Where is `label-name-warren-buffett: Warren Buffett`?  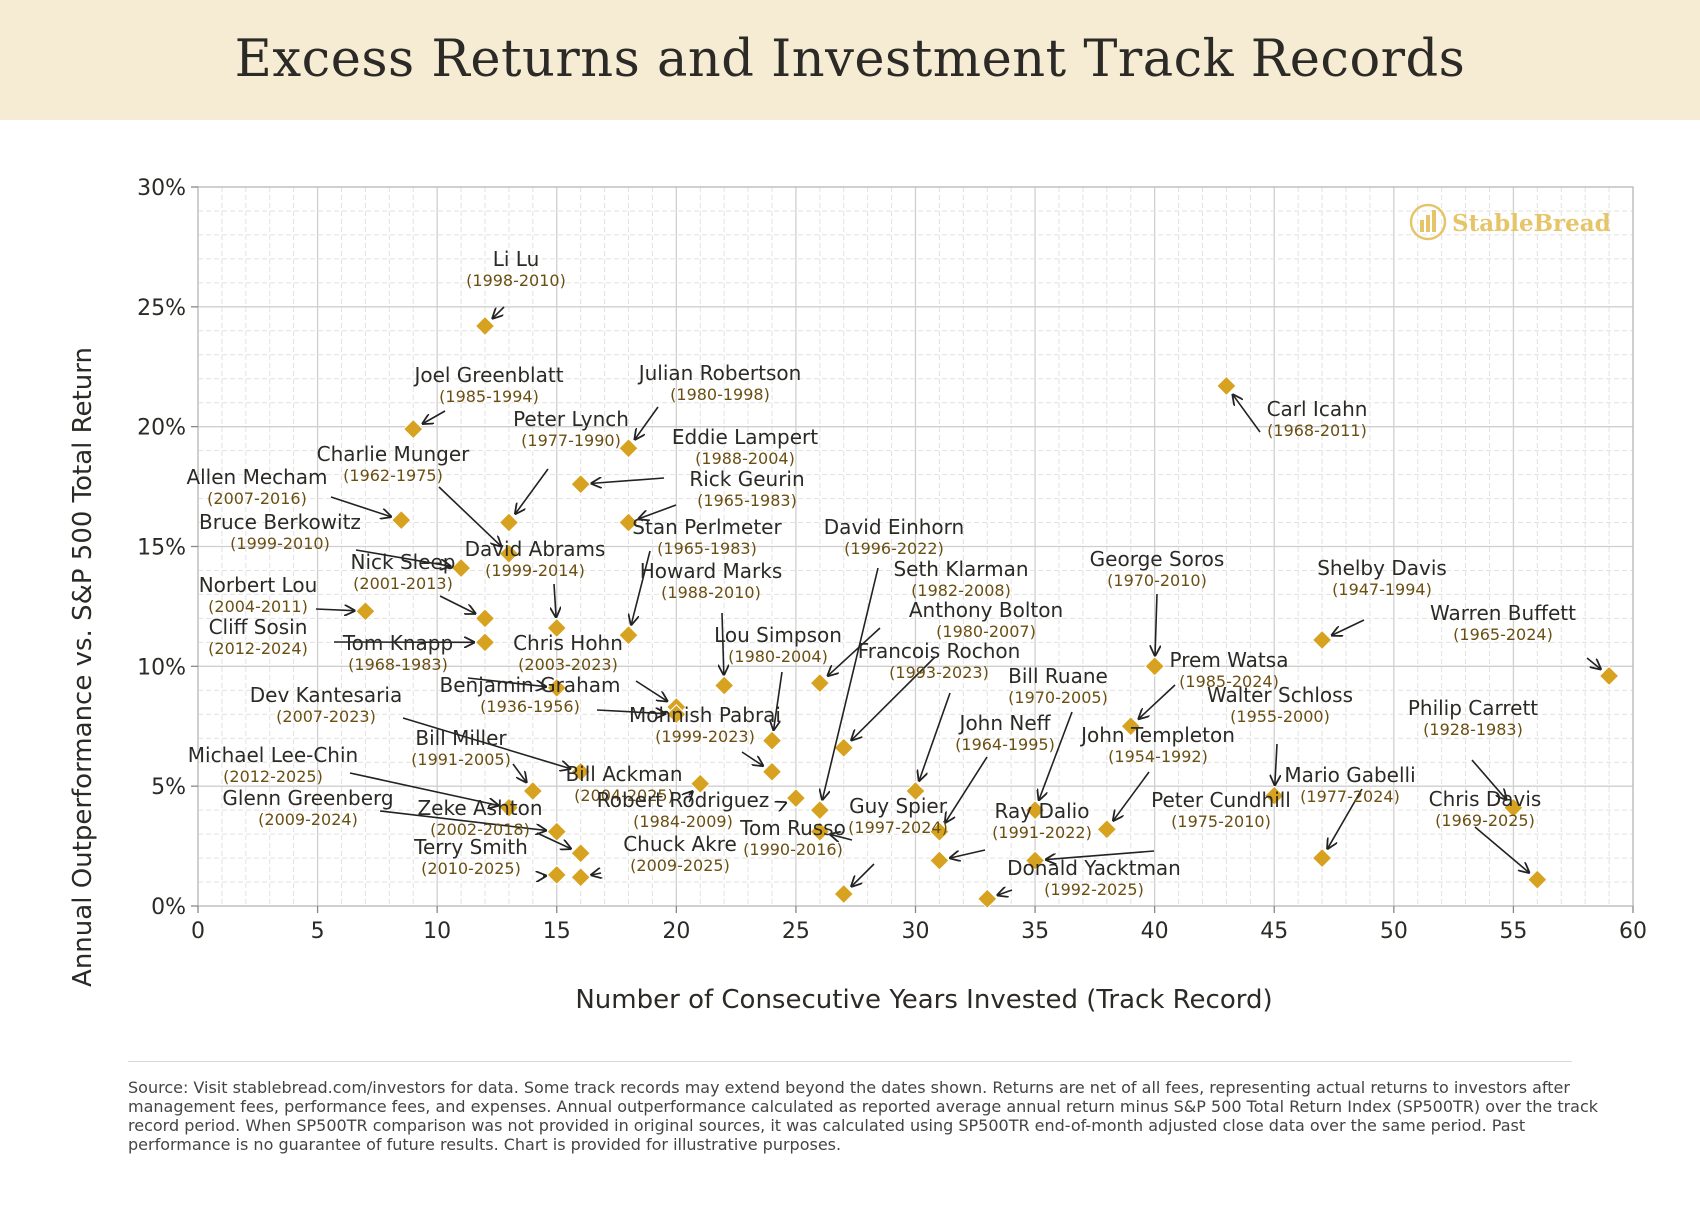
label-name-warren-buffett: Warren Buffett is located at coordinates (1503, 613).